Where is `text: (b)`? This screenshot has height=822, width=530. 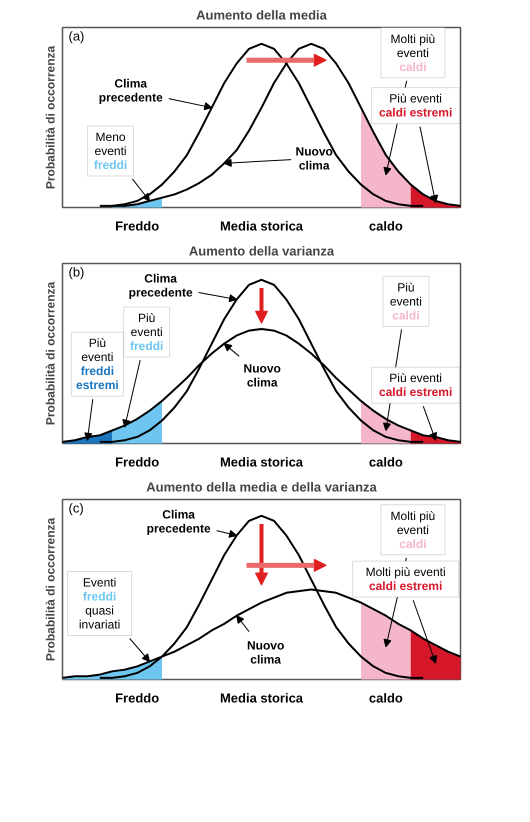
text: (b) is located at coordinates (76, 272).